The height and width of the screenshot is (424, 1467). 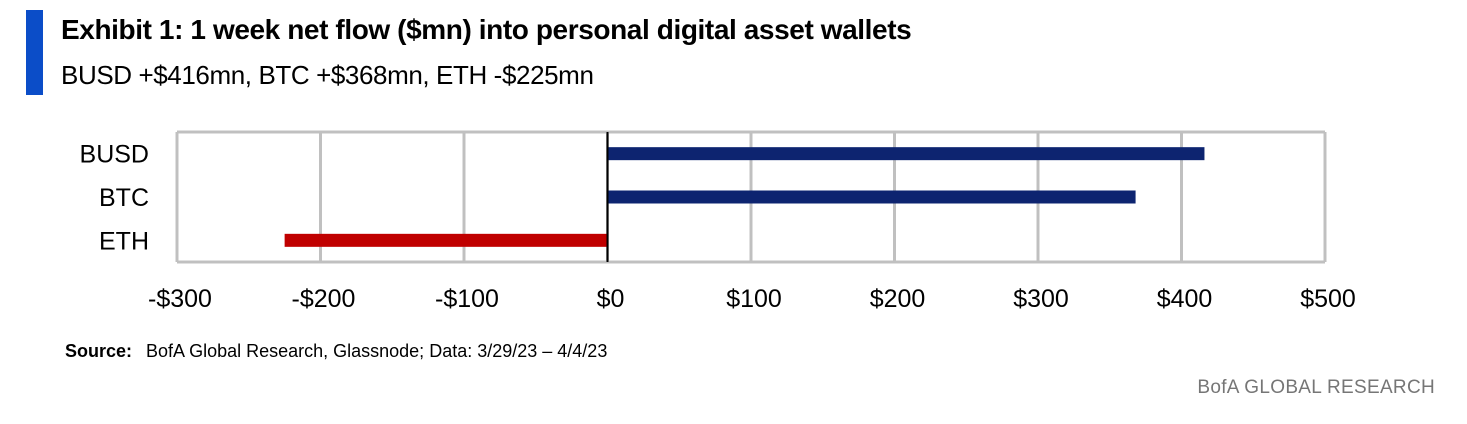 I want to click on x-tick-label: -$200, so click(x=324, y=299).